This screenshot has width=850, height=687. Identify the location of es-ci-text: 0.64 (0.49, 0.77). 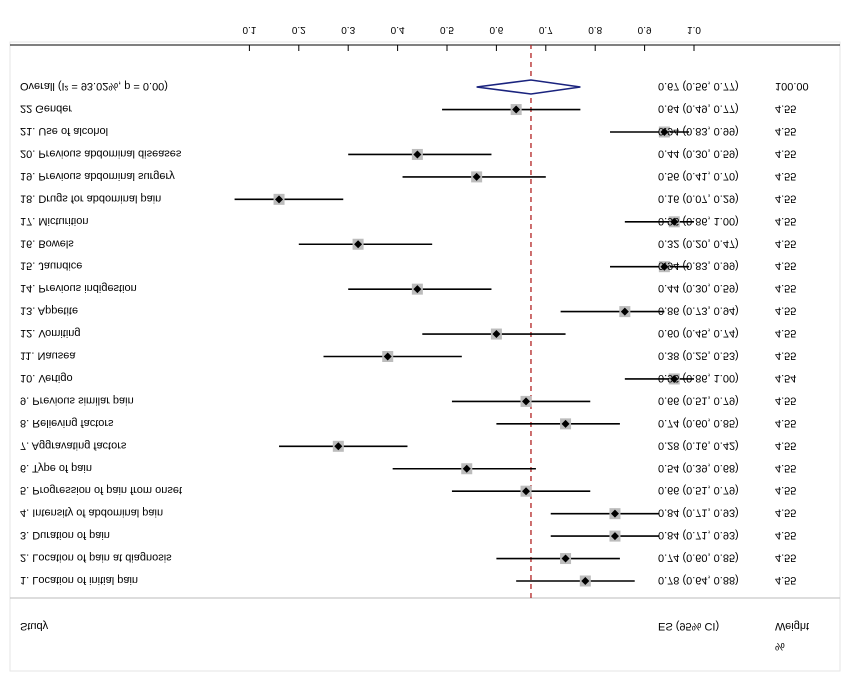
(698, 109).